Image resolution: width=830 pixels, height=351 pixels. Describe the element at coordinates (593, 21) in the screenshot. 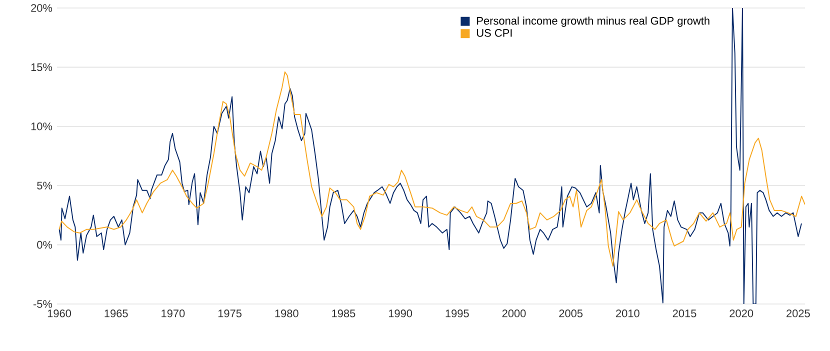

I see `legend-label: Personal income growth minus real GDP growth` at that location.